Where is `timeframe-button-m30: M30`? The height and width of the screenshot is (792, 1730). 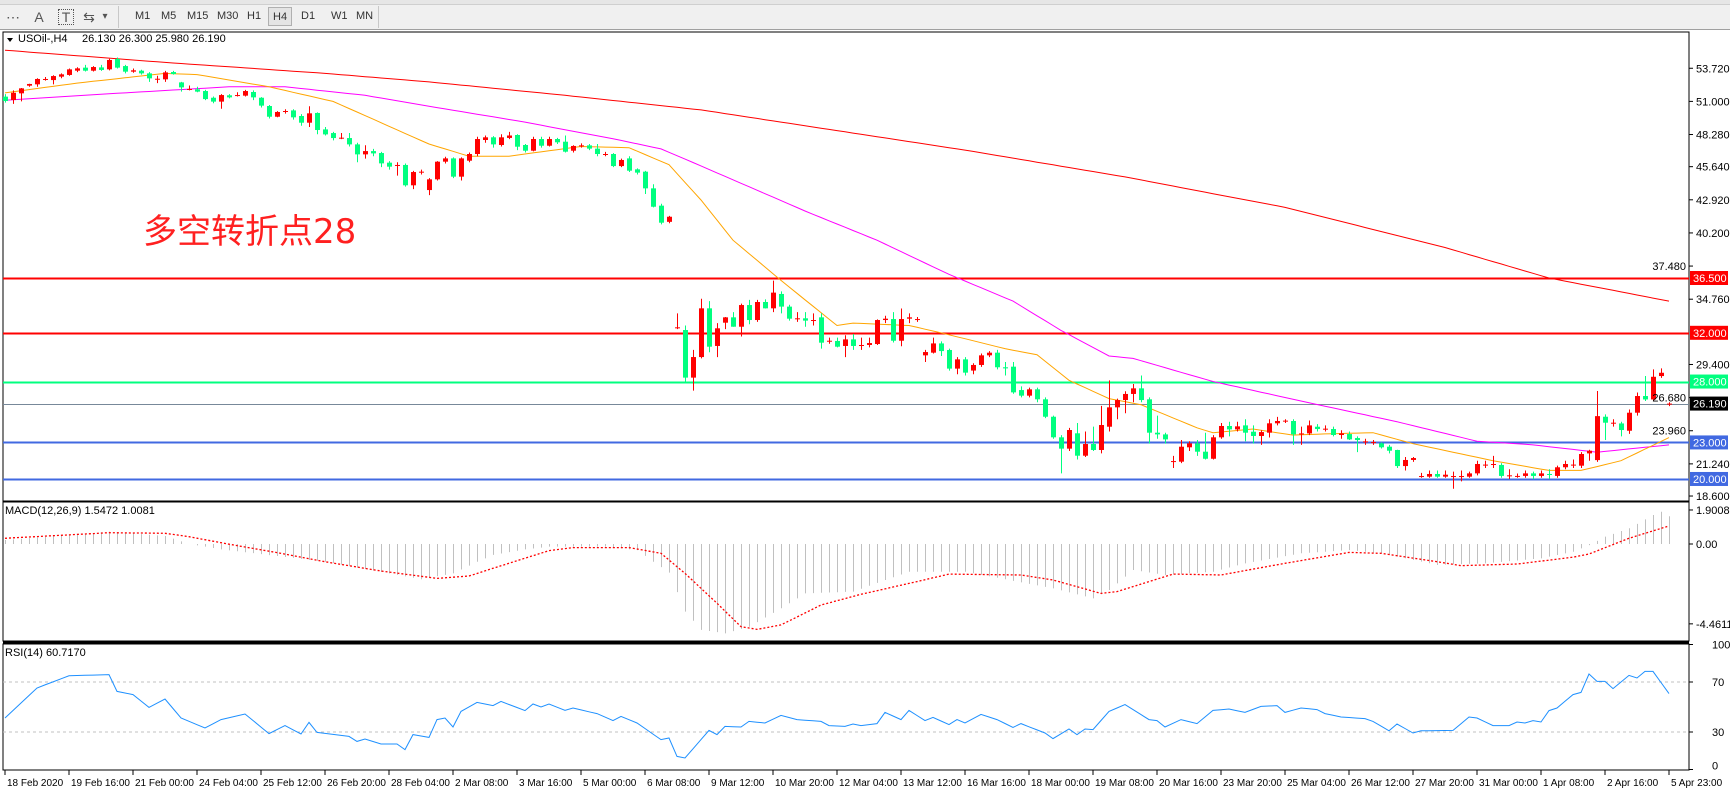 timeframe-button-m30: M30 is located at coordinates (228, 16).